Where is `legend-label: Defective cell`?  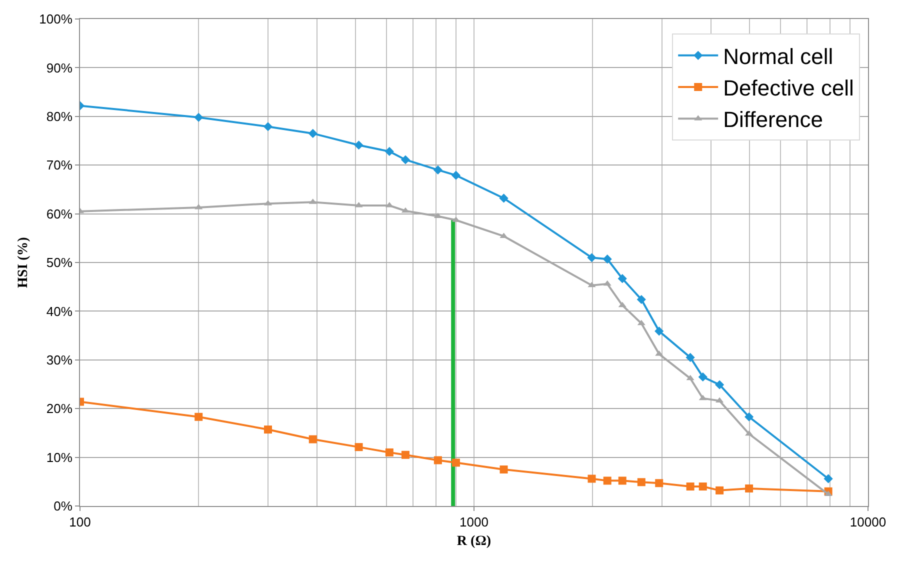 legend-label: Defective cell is located at coordinates (788, 88).